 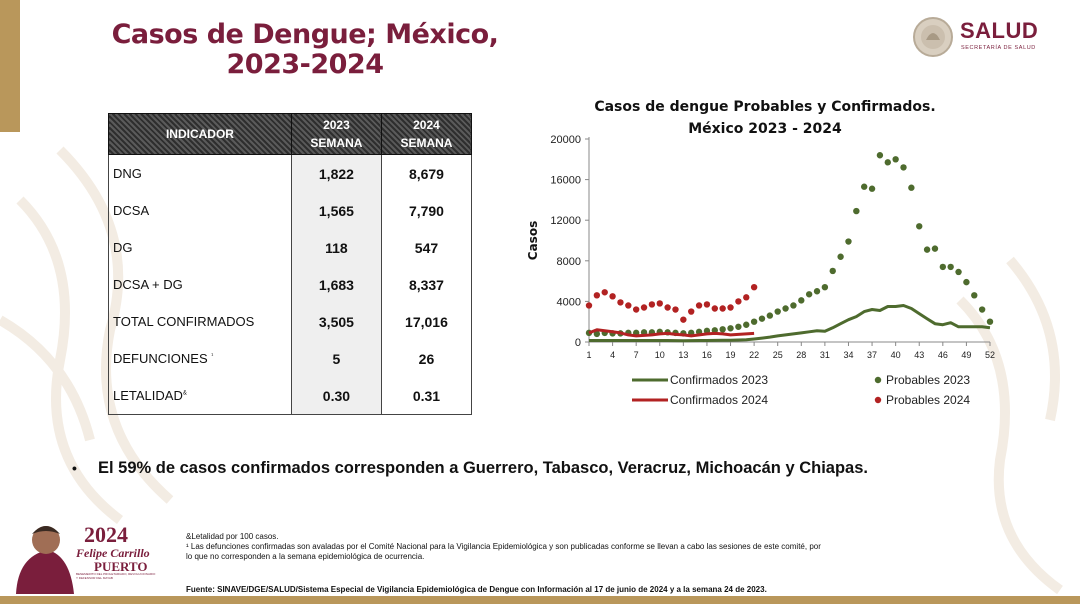 What do you see at coordinates (290, 396) in the screenshot?
I see `table-row: LETALIDAD& 0.30 0.31` at bounding box center [290, 396].